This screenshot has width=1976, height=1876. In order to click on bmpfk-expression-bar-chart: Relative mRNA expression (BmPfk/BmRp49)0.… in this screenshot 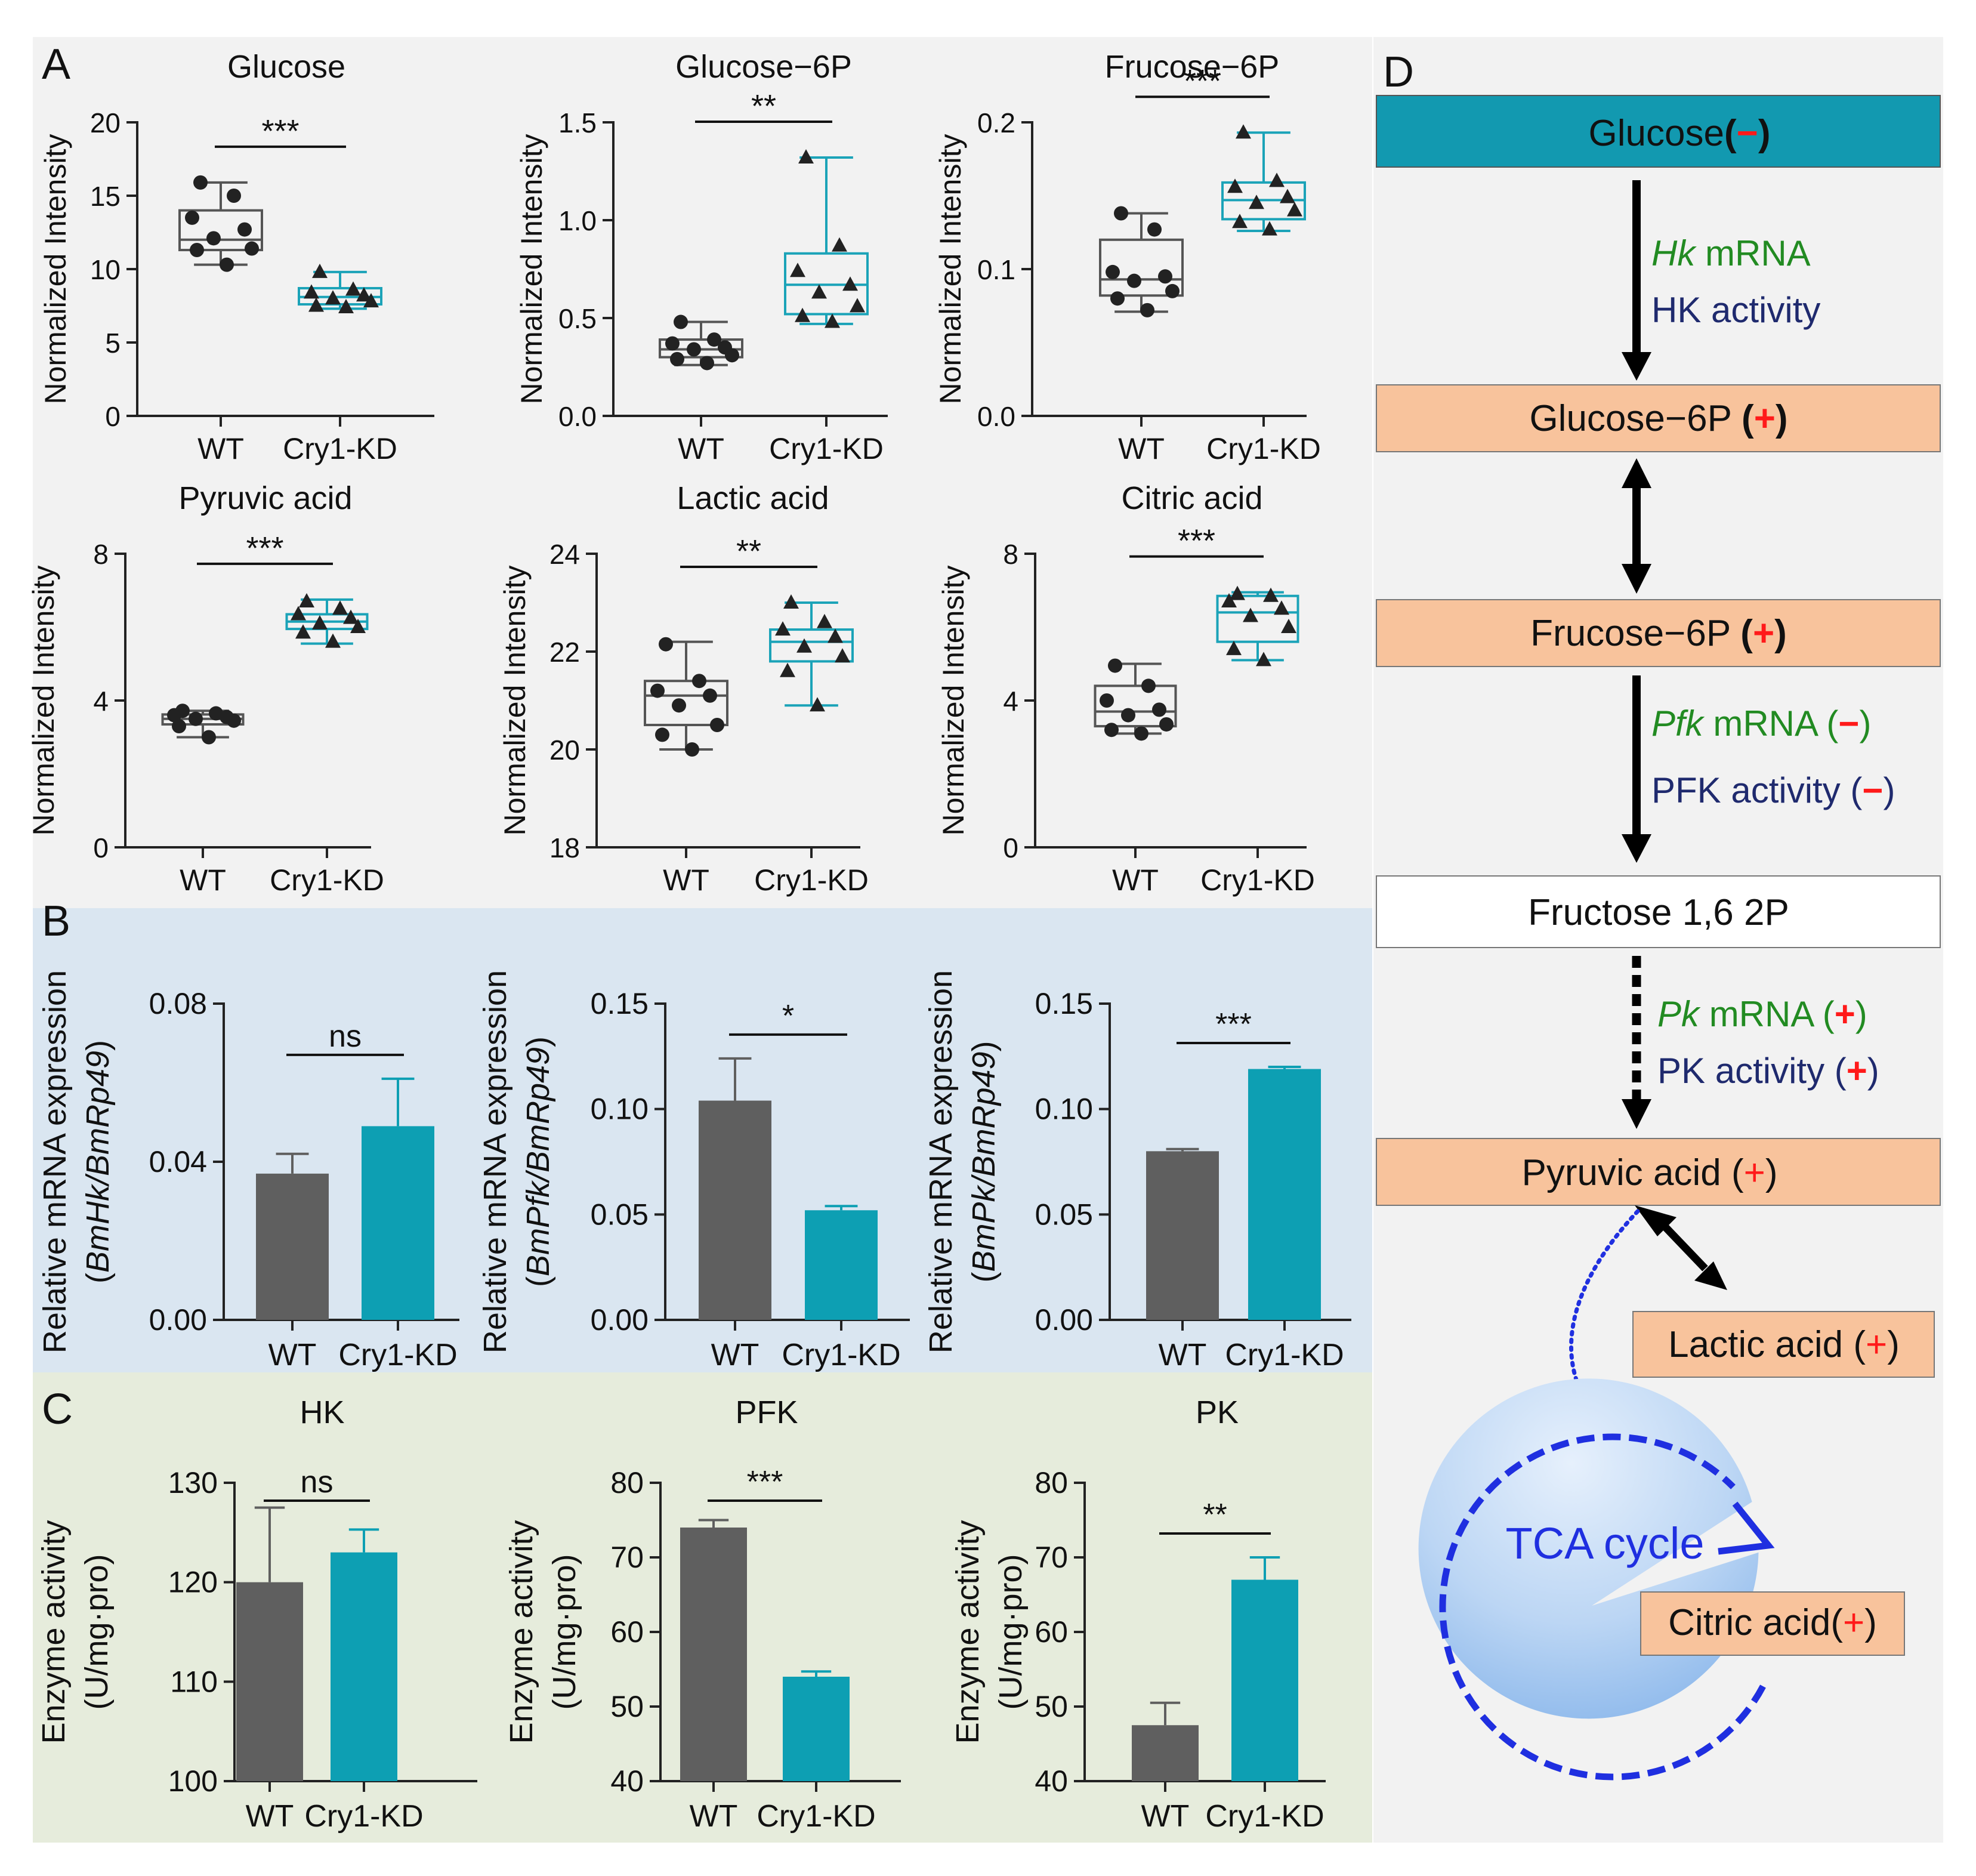, I will do `click(693, 1171)`.